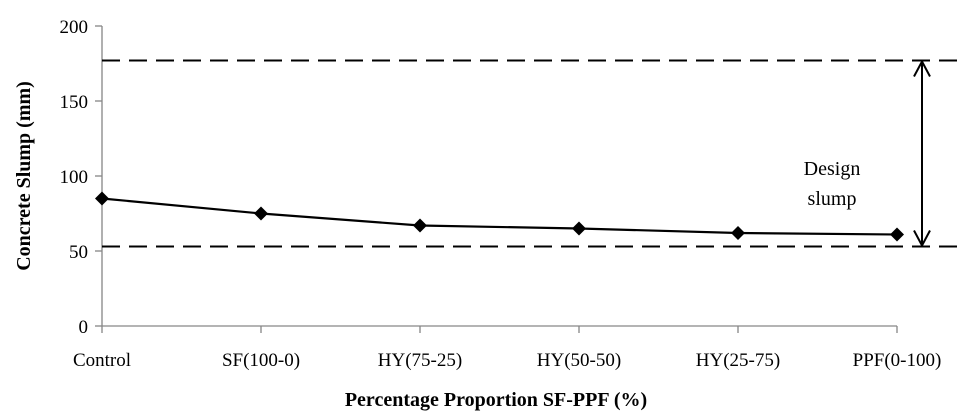 Image resolution: width=958 pixels, height=412 pixels. Describe the element at coordinates (74, 177) in the screenshot. I see `y-tick-label: 100` at that location.